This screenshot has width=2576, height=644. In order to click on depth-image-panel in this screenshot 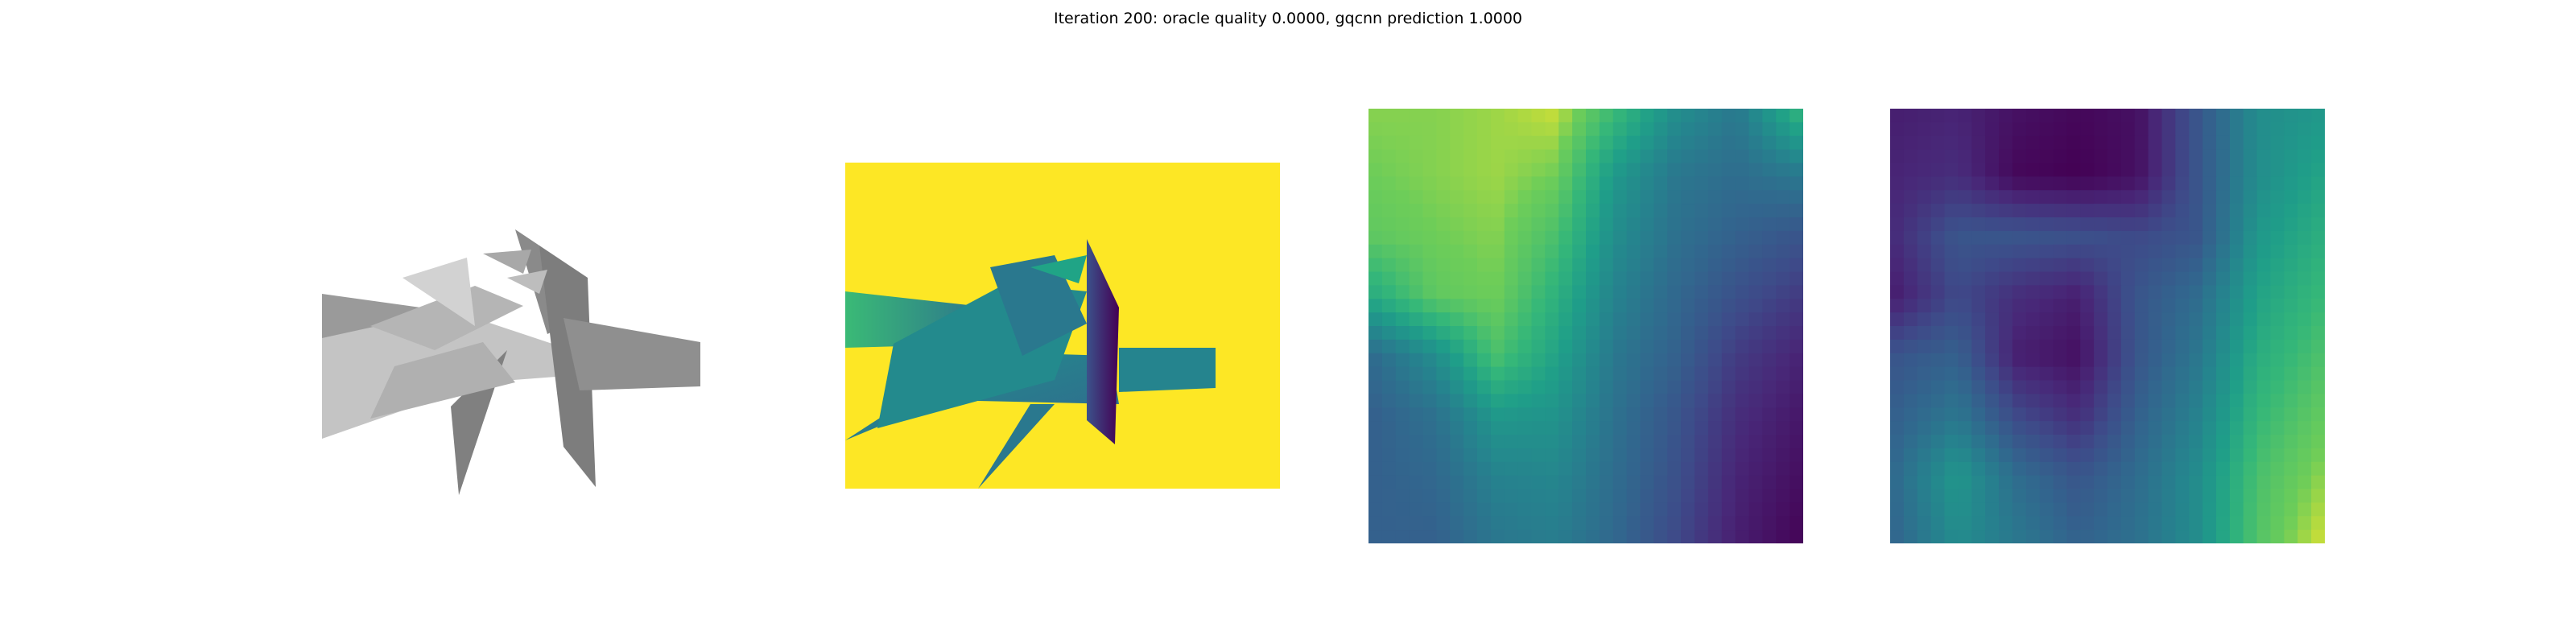, I will do `click(1062, 326)`.